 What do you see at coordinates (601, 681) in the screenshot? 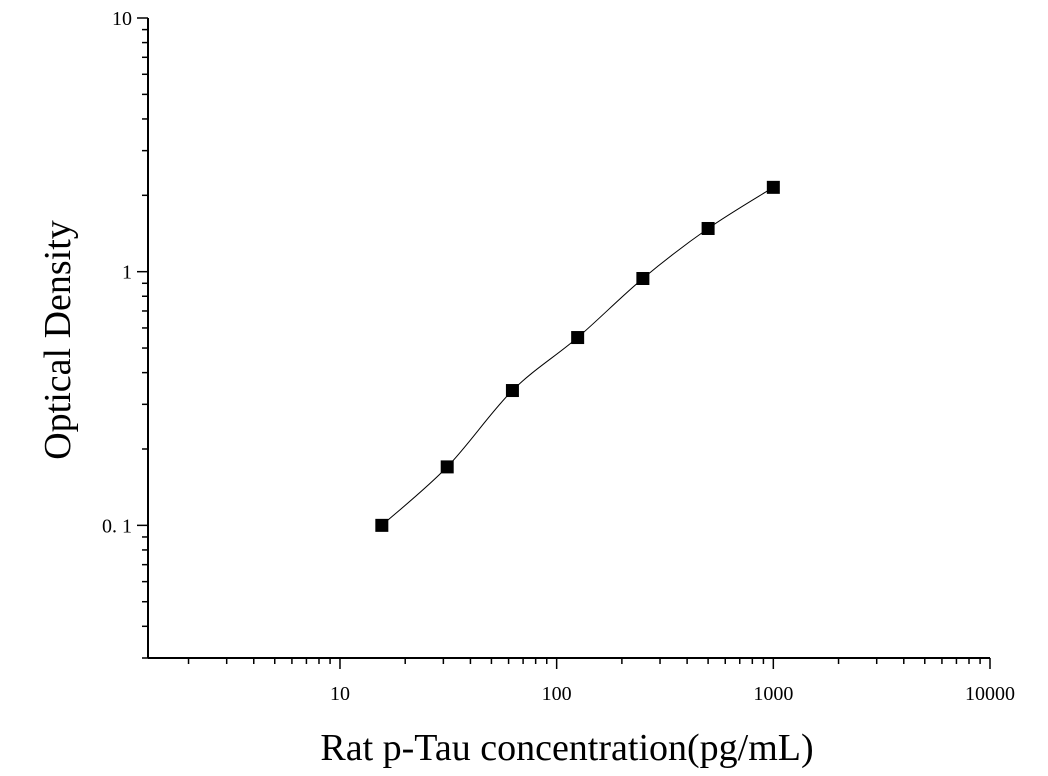
I see `x-ticks: 10 100 1000 10000` at bounding box center [601, 681].